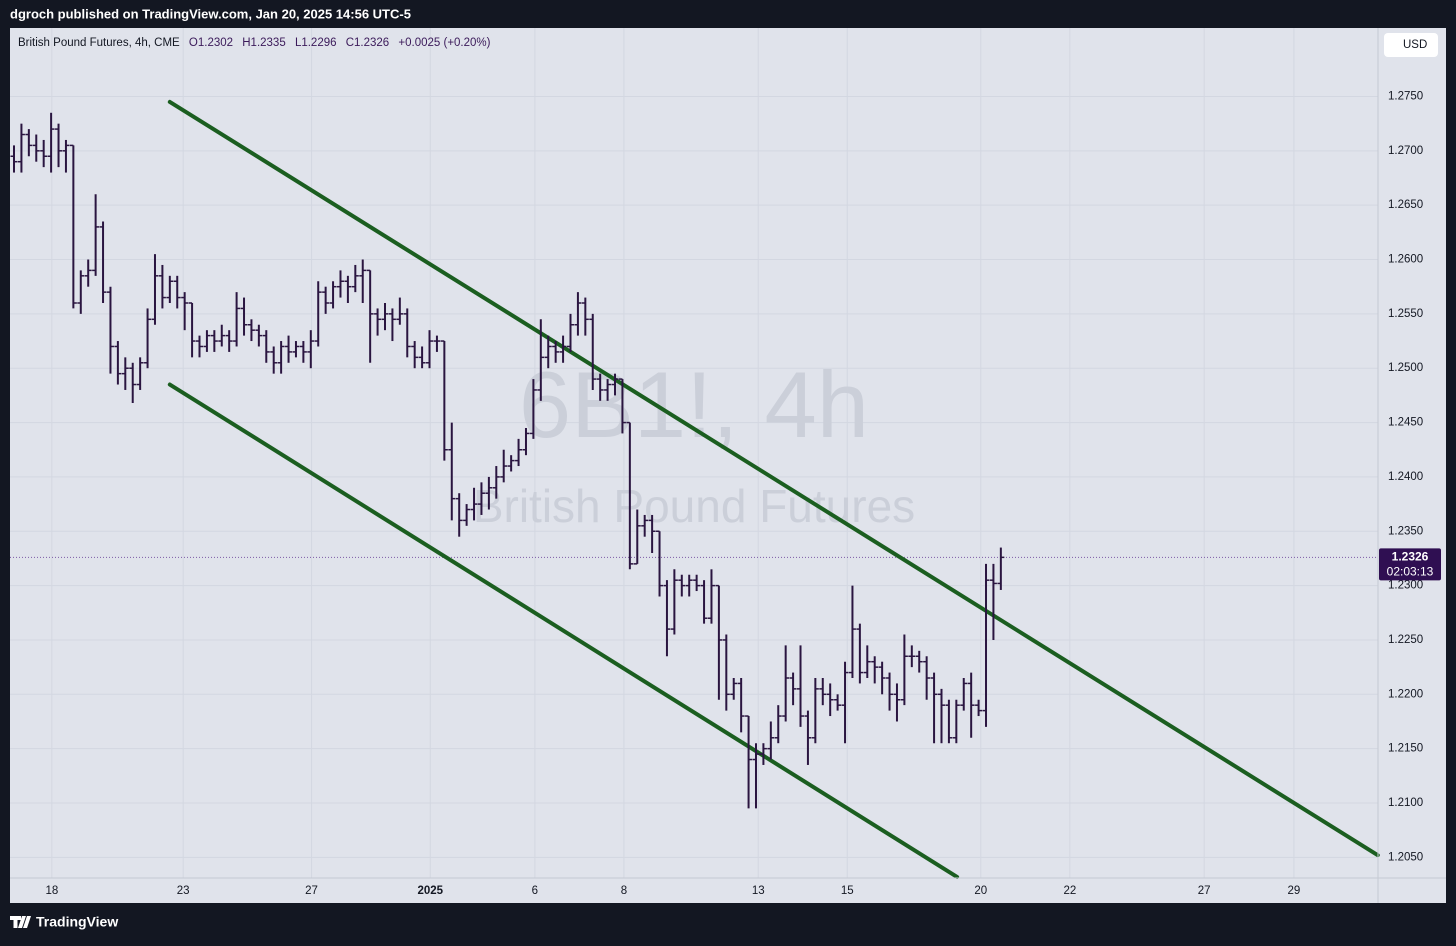 This screenshot has height=946, width=1456. I want to click on countdown: 02:03:13, so click(1410, 572).